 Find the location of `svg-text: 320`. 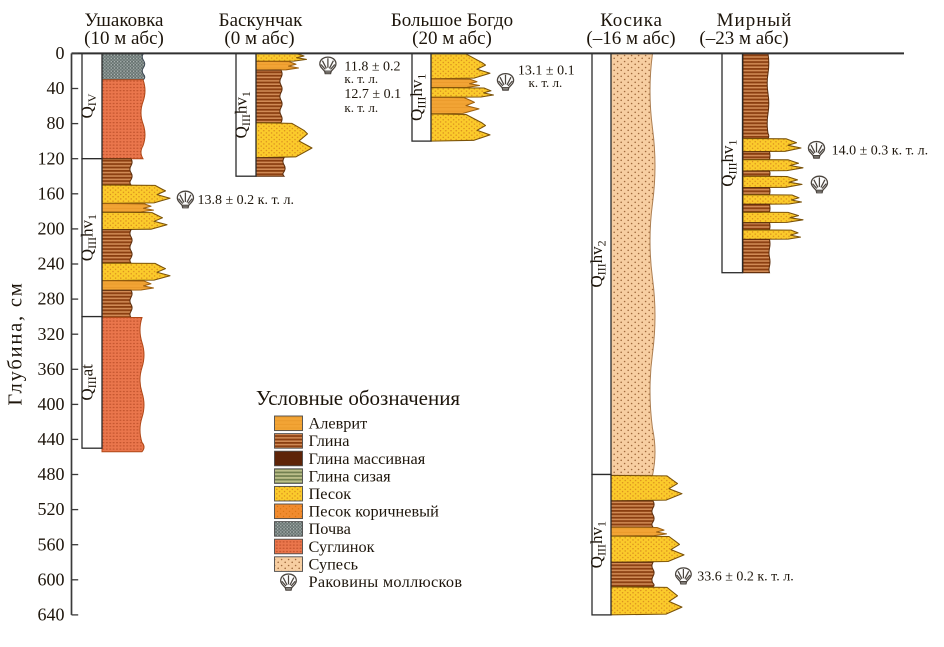

svg-text: 320 is located at coordinates (51, 334).